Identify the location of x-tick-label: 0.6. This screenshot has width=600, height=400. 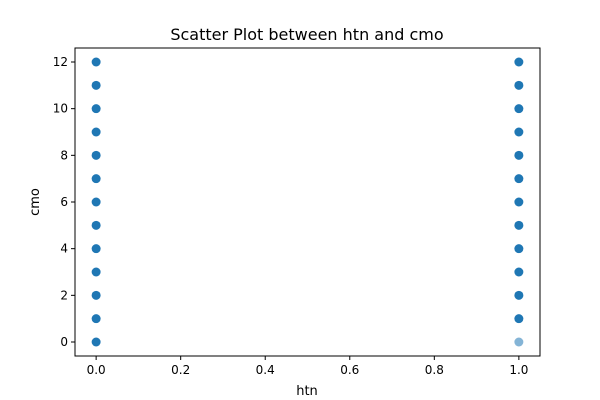
(349, 370).